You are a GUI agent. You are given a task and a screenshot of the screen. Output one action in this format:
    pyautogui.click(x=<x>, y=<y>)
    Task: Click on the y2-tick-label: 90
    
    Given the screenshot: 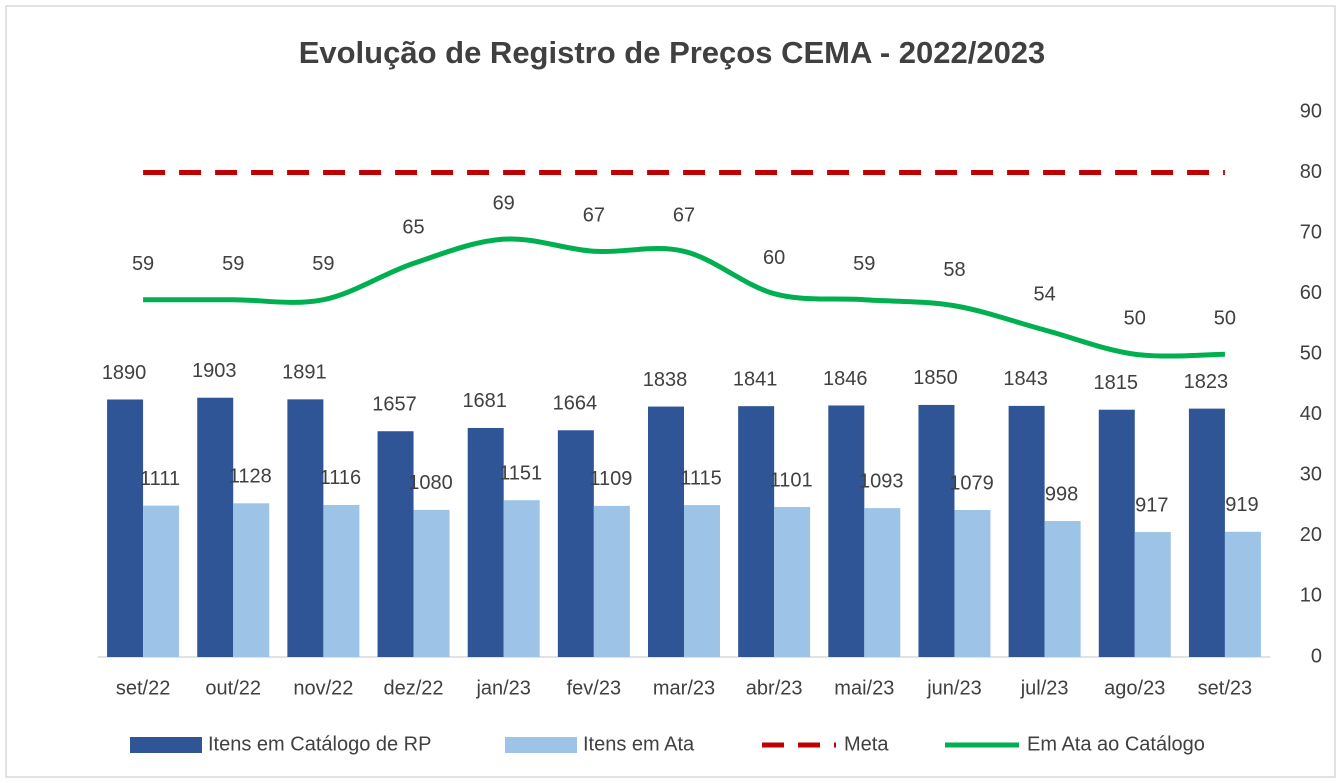 What is the action you would take?
    pyautogui.click(x=1311, y=111)
    